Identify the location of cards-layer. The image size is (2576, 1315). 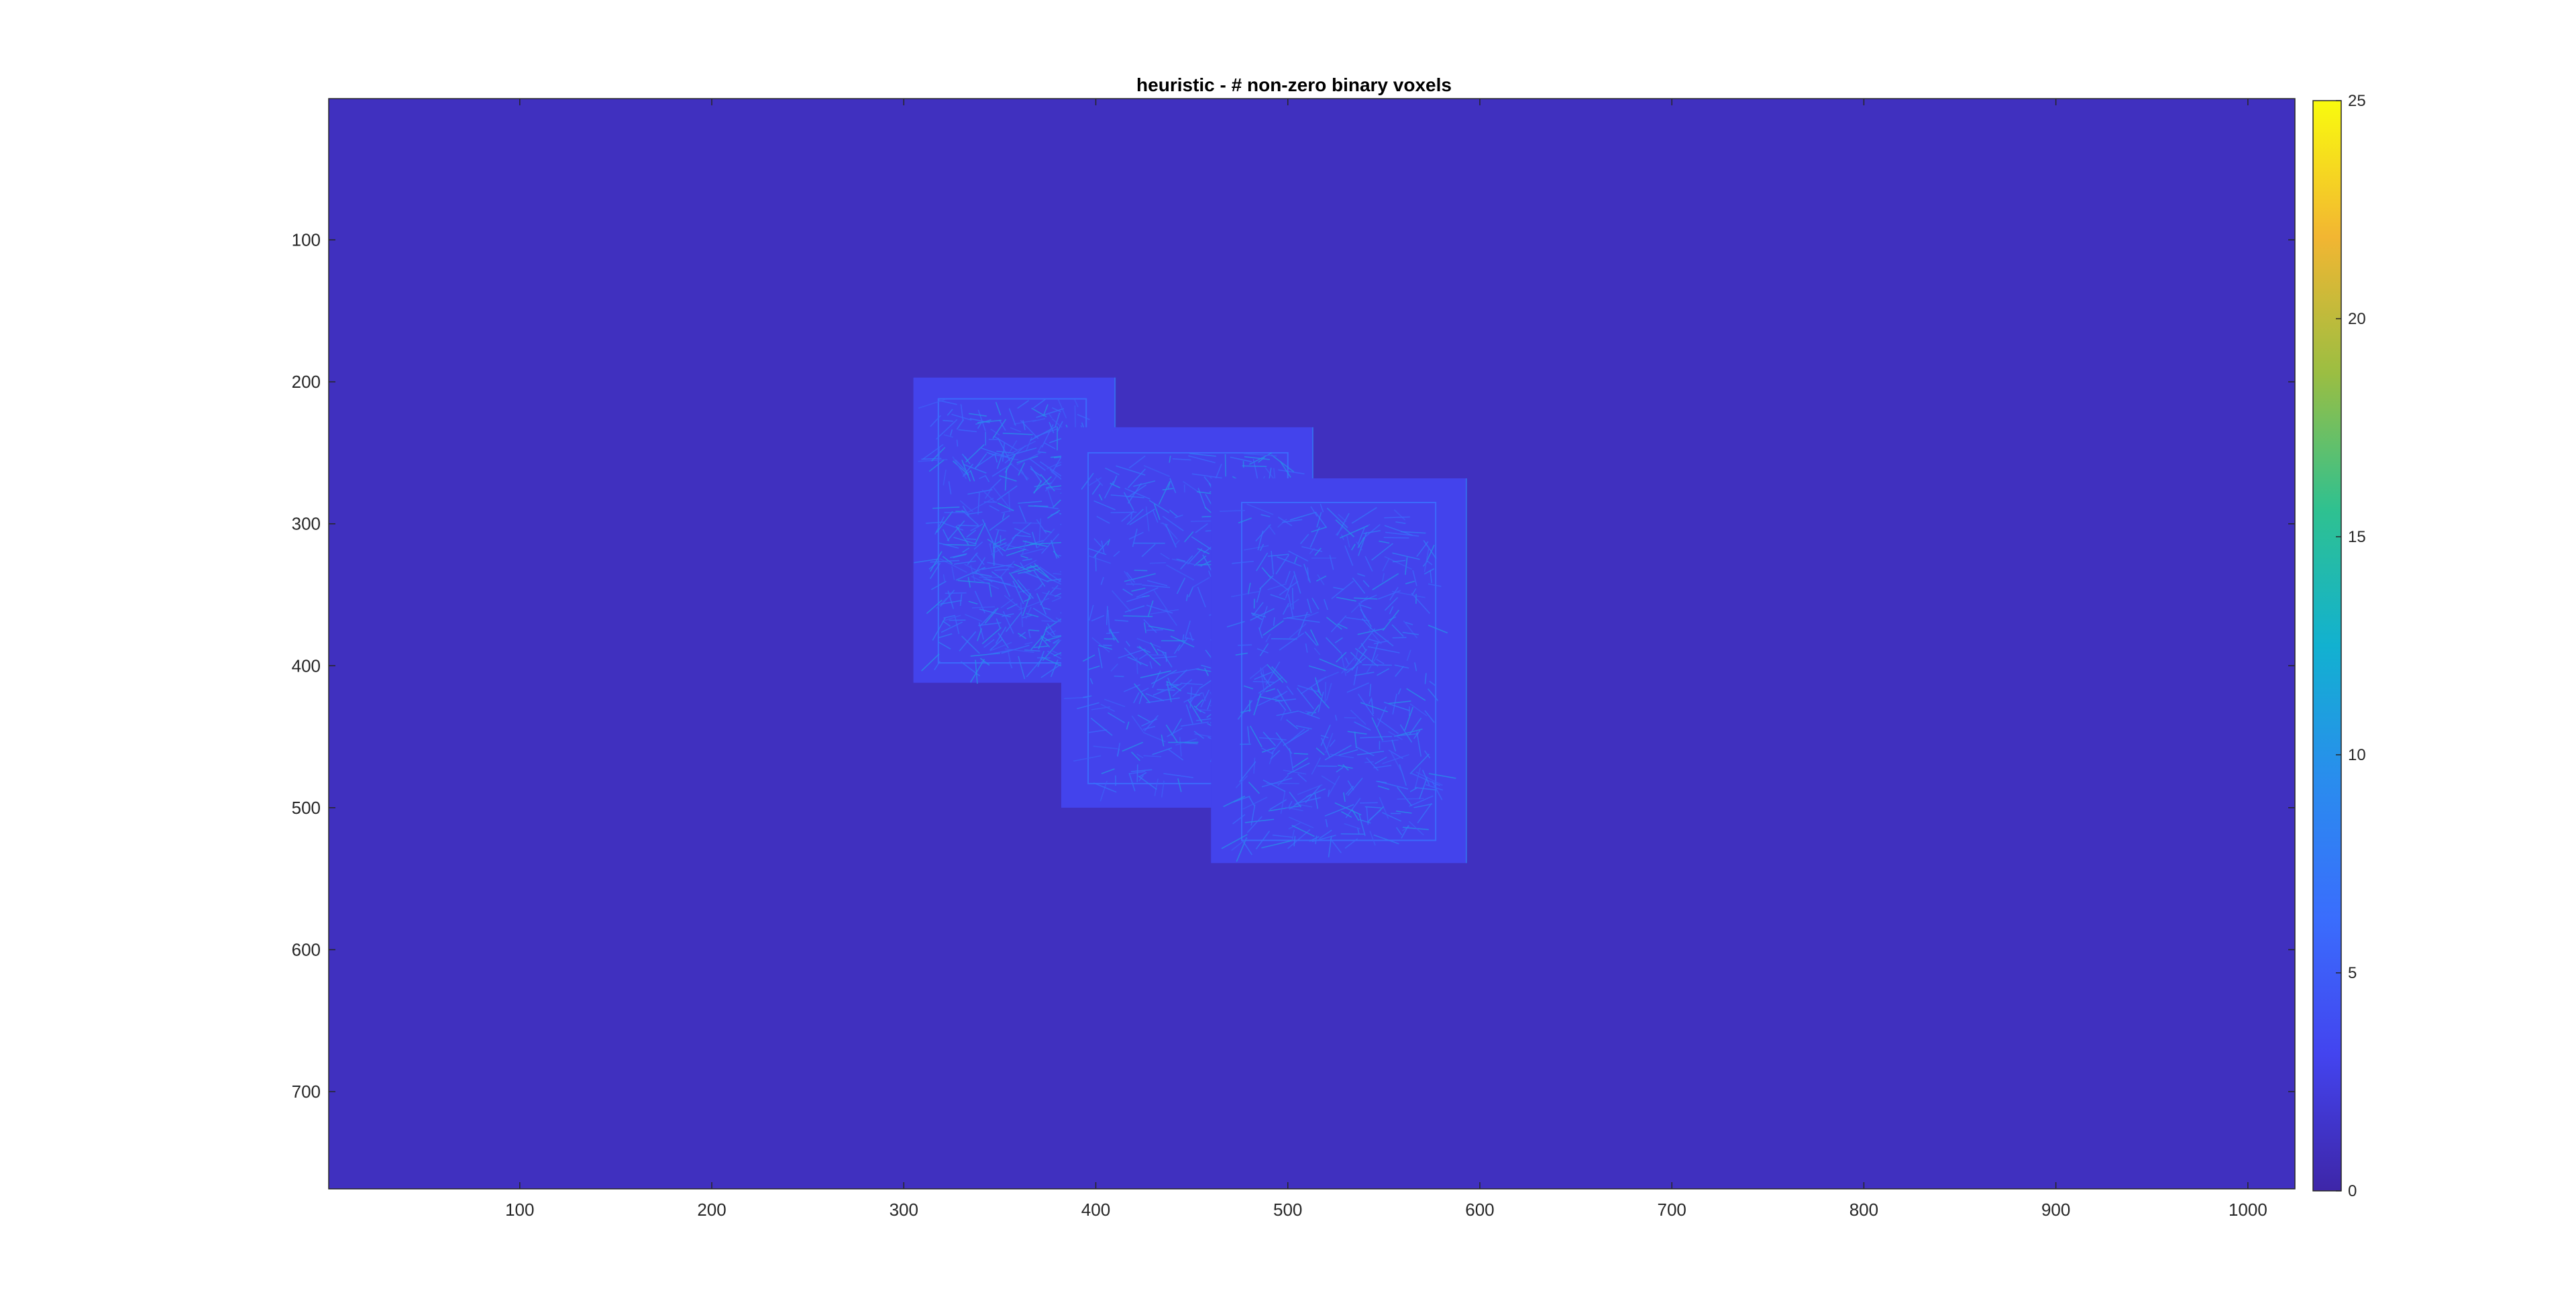
(1190, 620).